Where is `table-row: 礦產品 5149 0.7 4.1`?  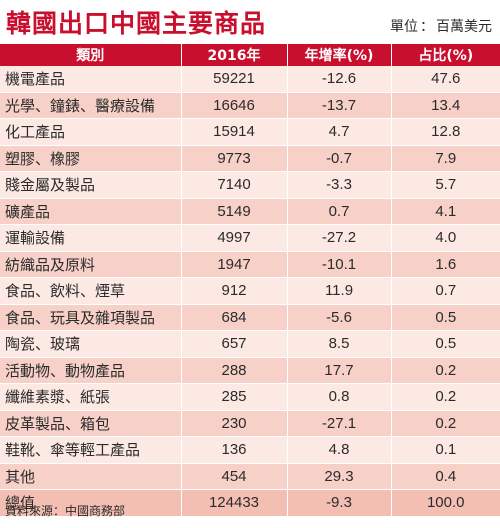
table-row: 礦產品 5149 0.7 4.1 is located at coordinates (250, 211).